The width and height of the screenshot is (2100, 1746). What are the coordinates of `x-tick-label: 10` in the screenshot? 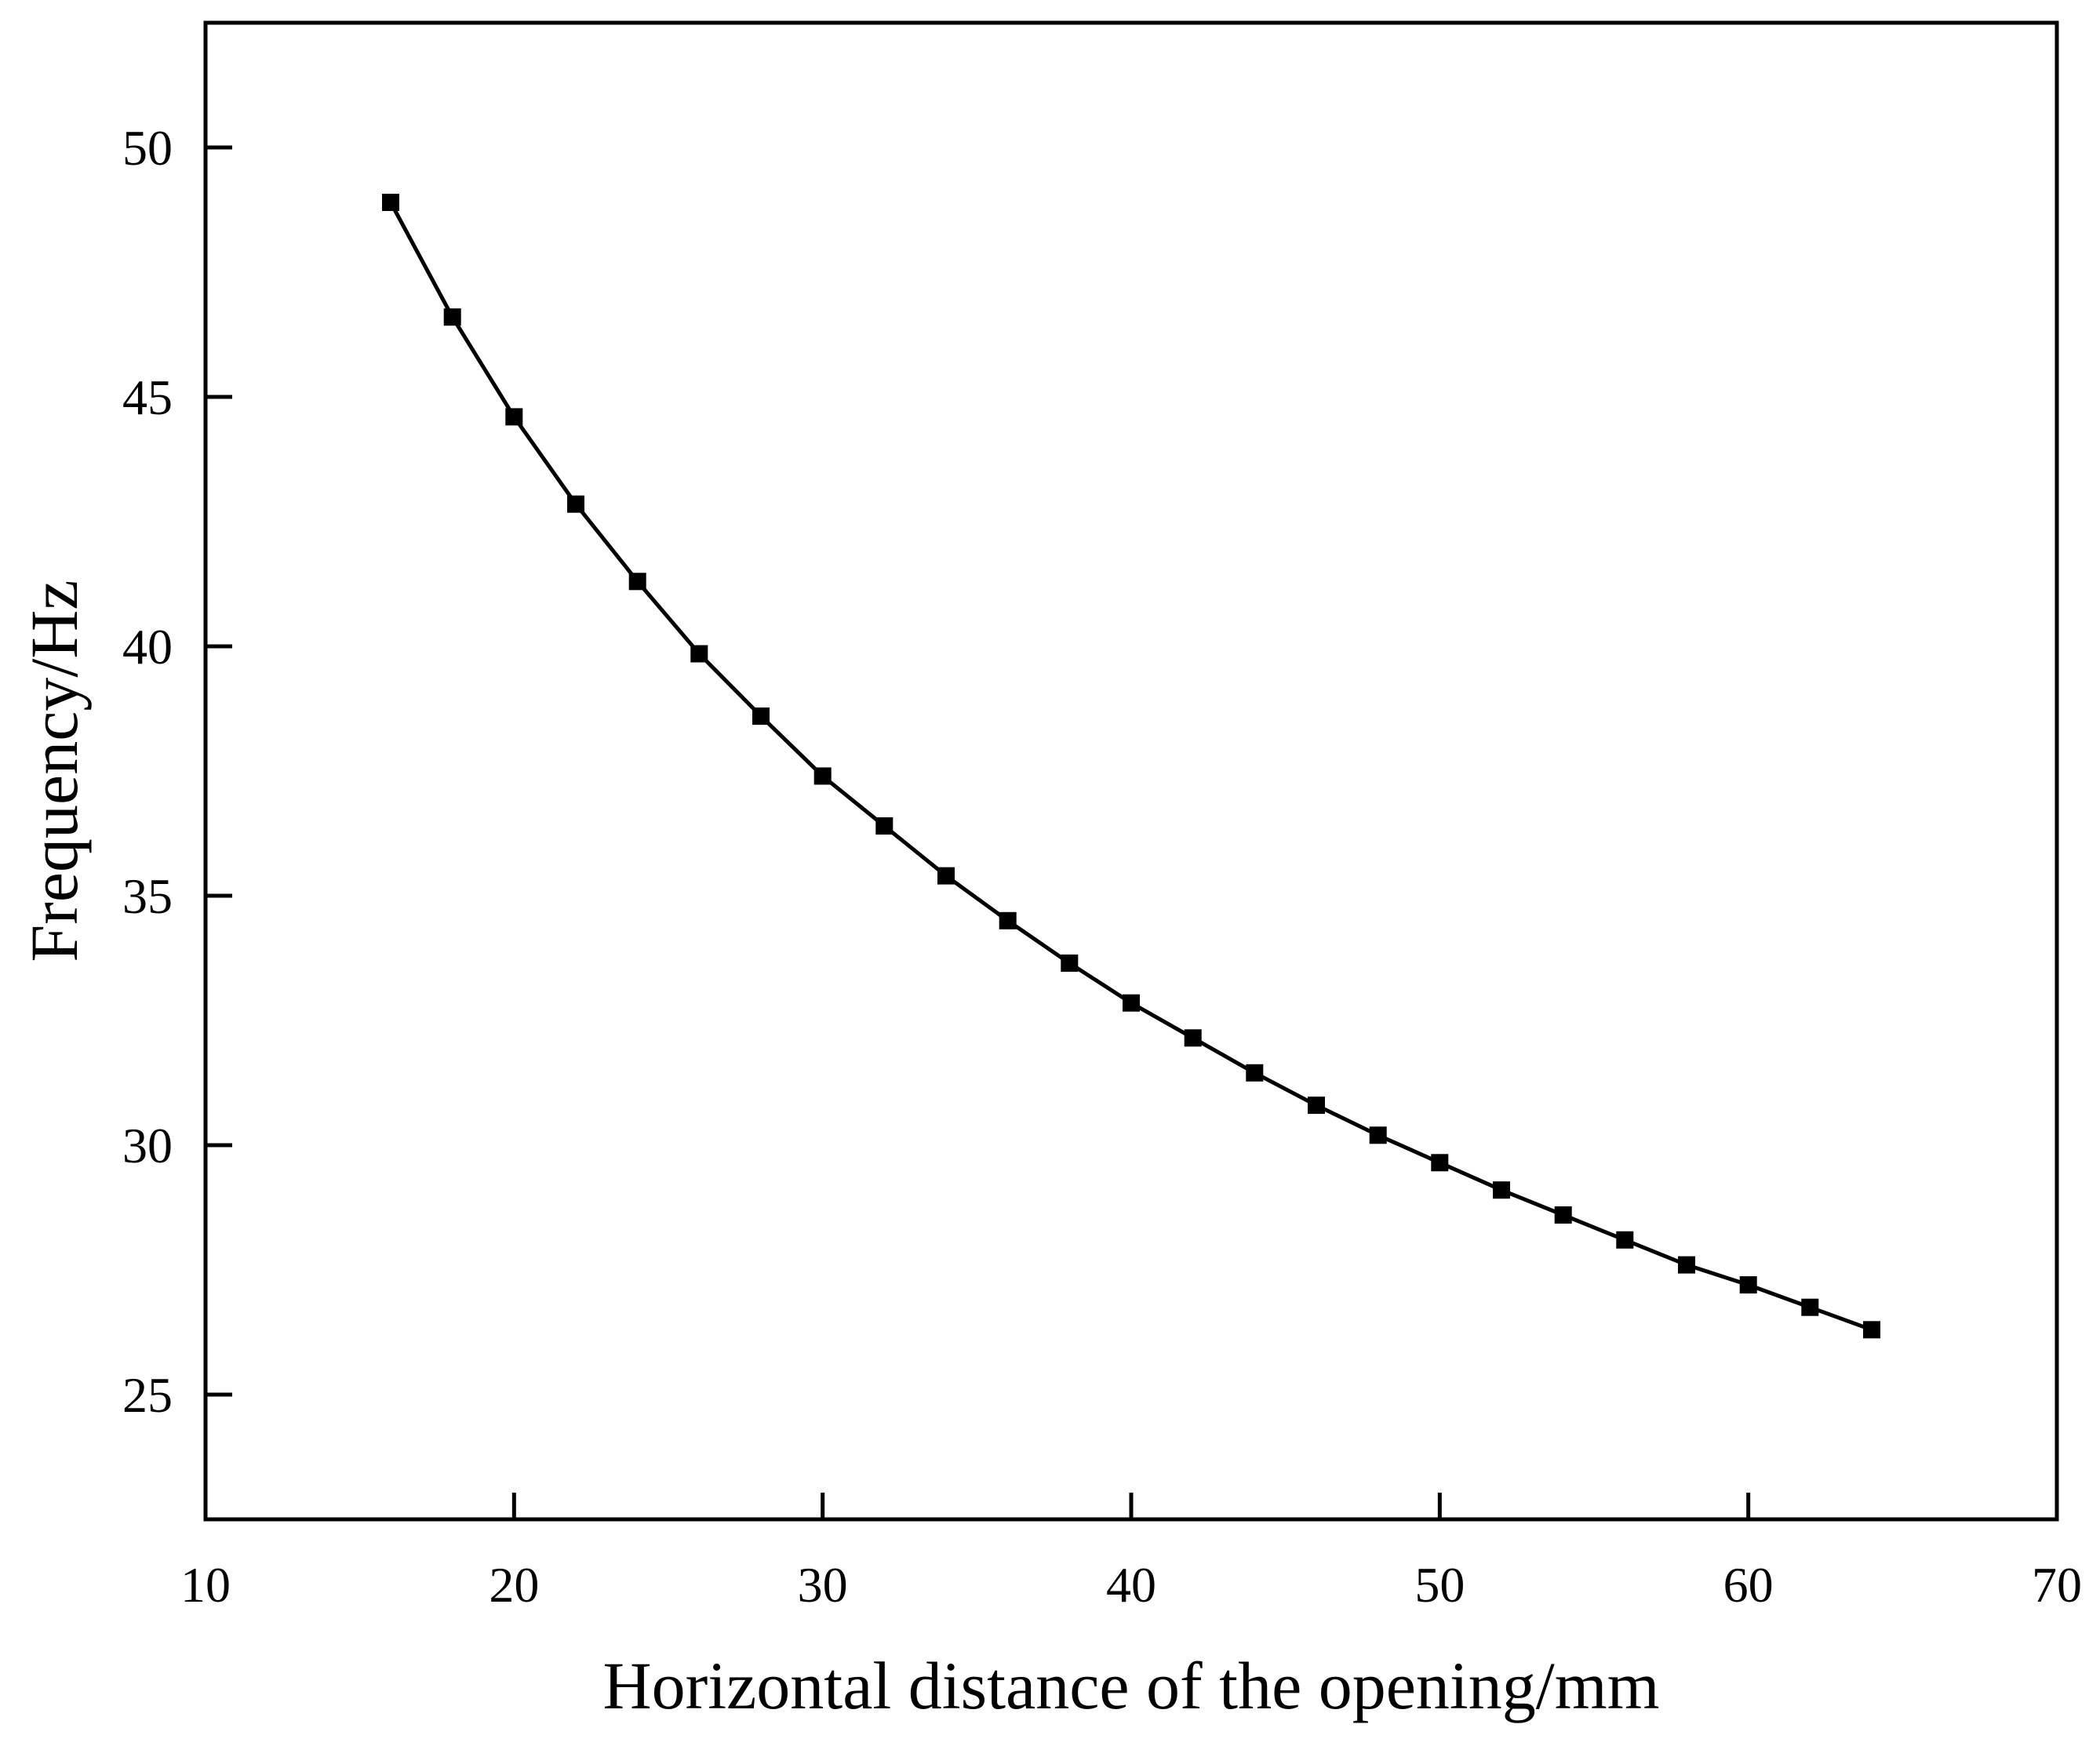 It's located at (205, 1585).